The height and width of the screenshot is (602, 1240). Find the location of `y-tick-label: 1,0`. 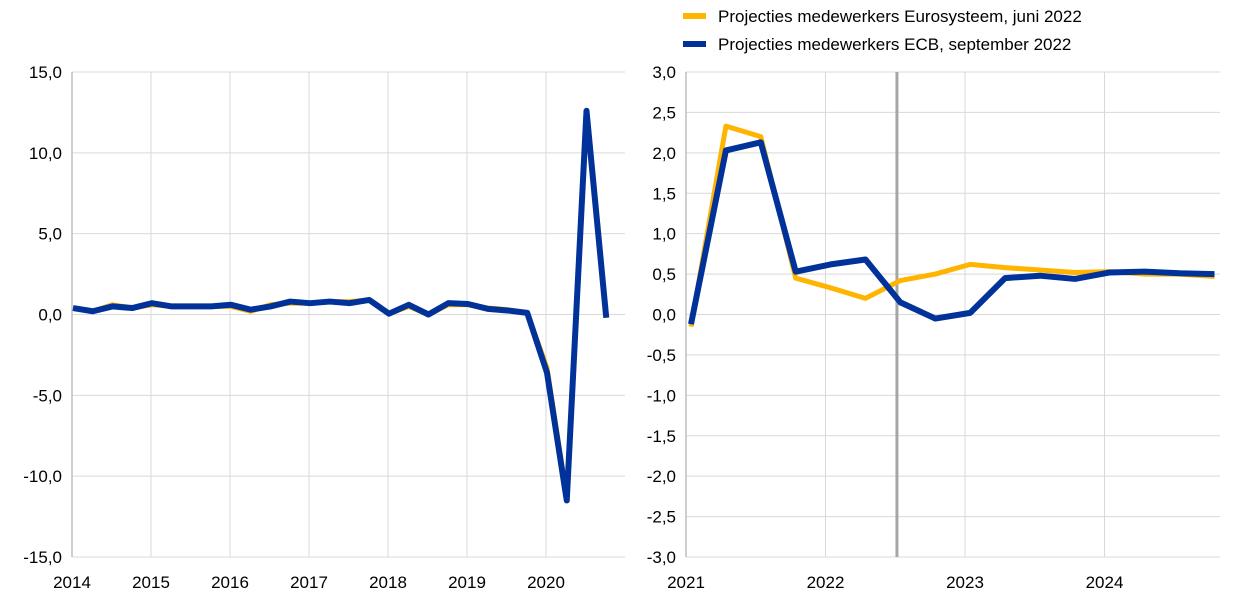

y-tick-label: 1,0 is located at coordinates (664, 234).